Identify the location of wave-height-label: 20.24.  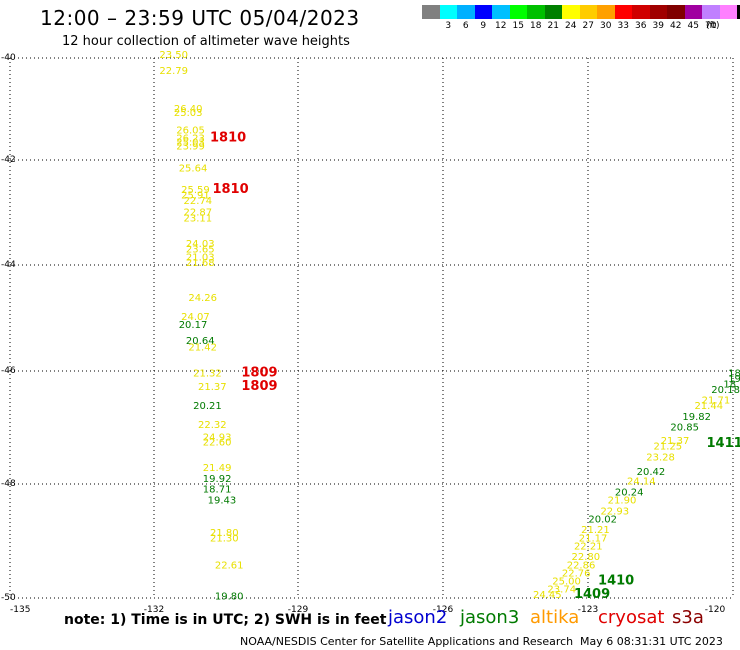
(629, 492).